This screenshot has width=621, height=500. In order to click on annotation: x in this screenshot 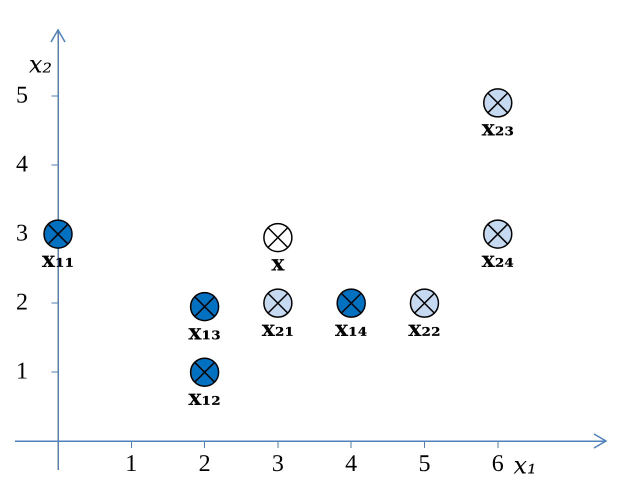, I will do `click(278, 263)`.